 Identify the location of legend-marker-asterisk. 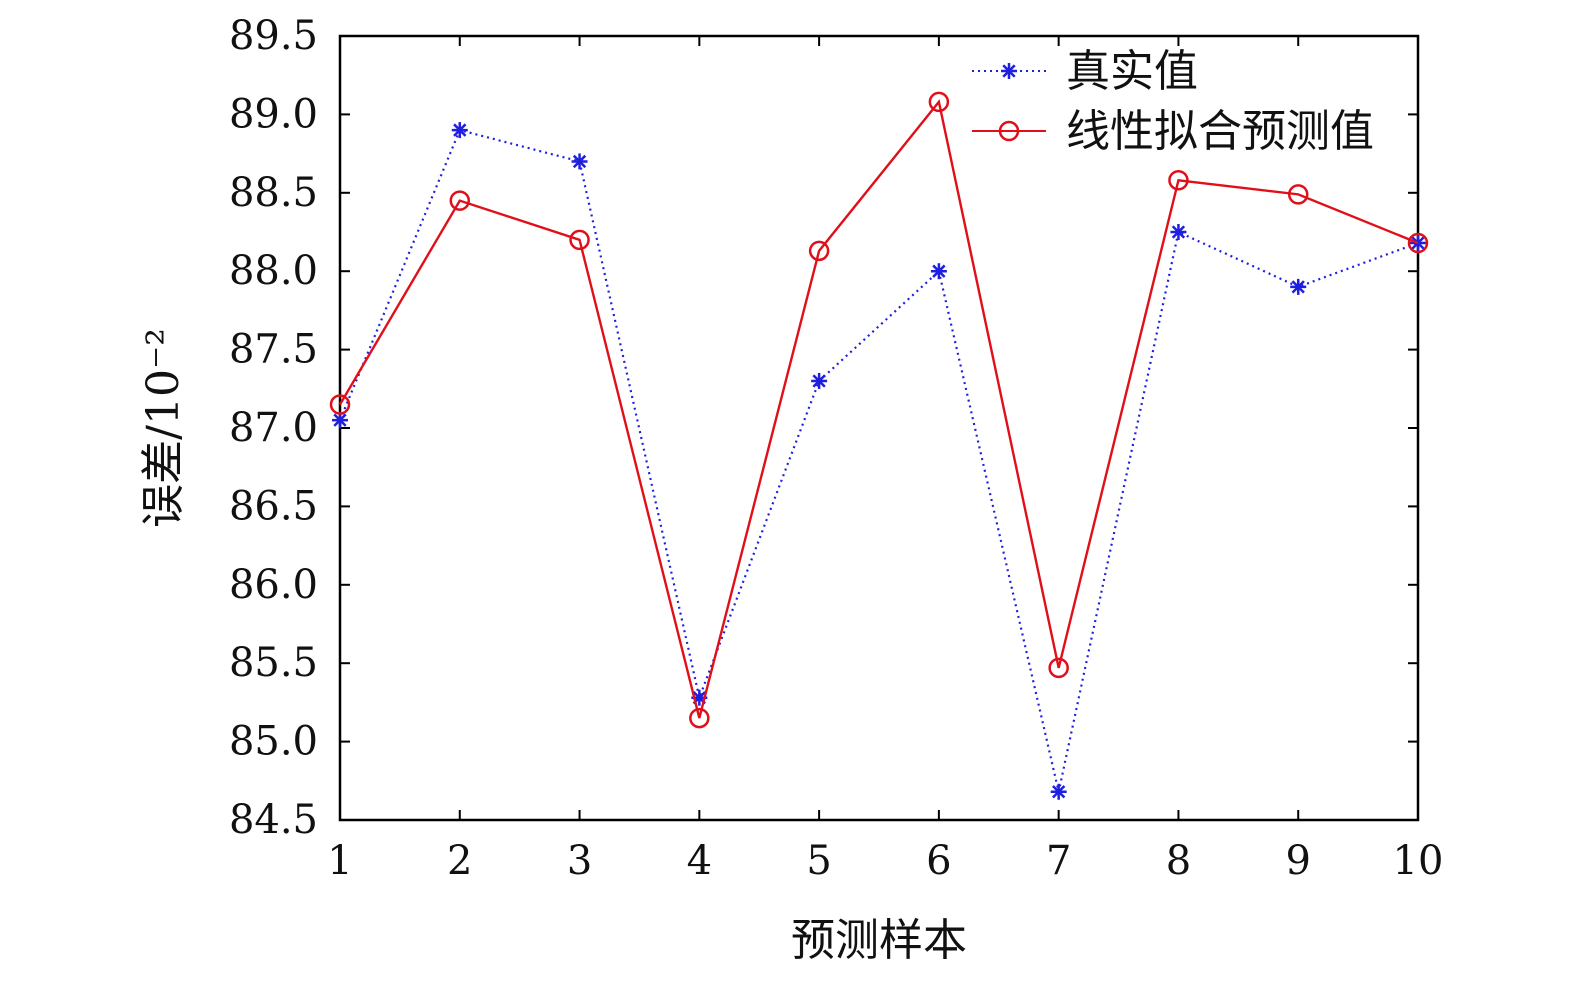
(1009, 71).